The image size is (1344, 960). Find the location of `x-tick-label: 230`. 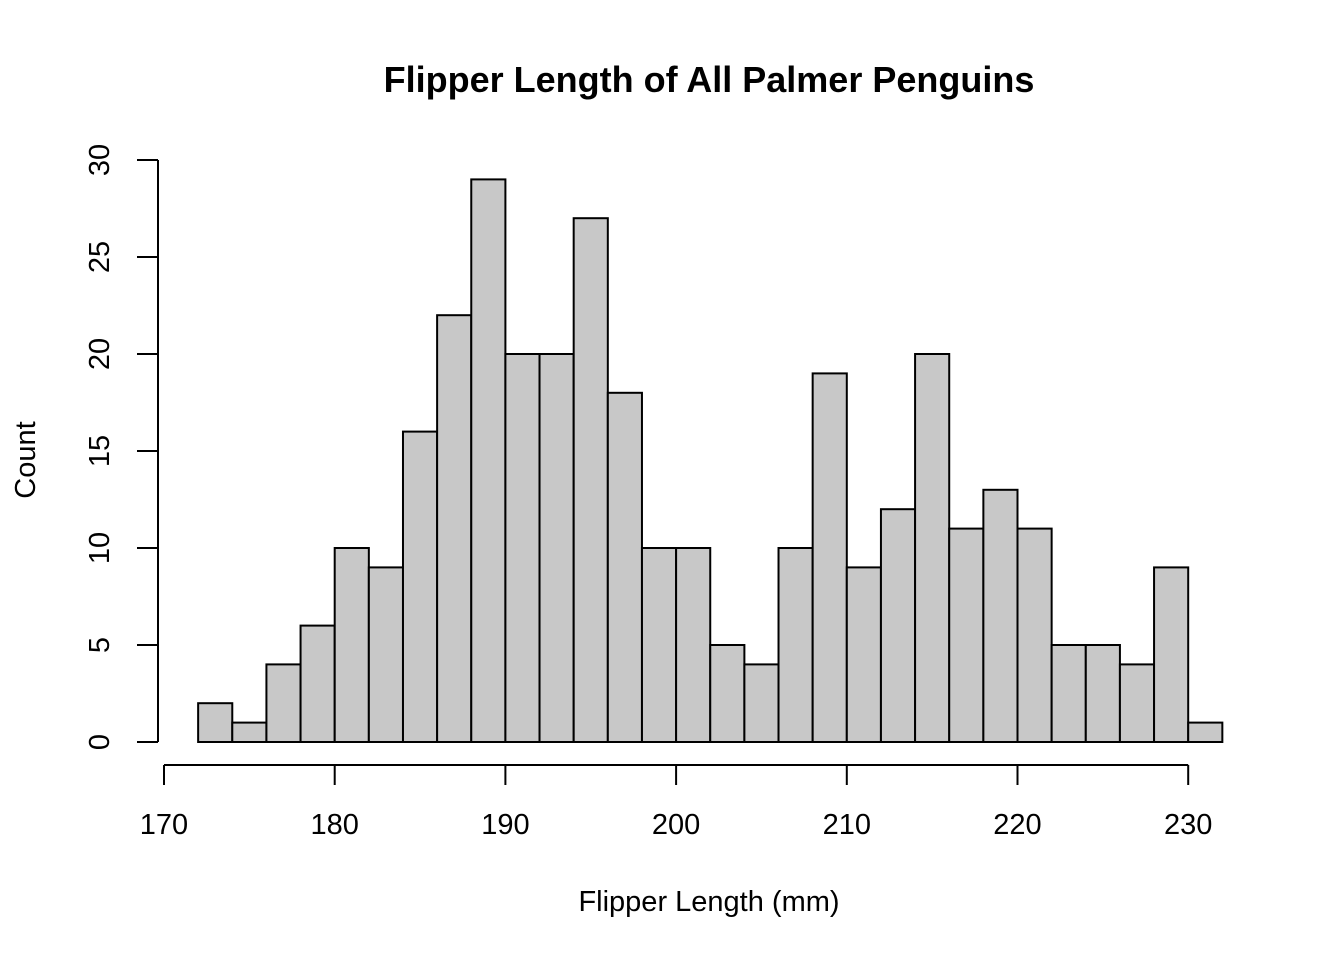

x-tick-label: 230 is located at coordinates (1188, 825).